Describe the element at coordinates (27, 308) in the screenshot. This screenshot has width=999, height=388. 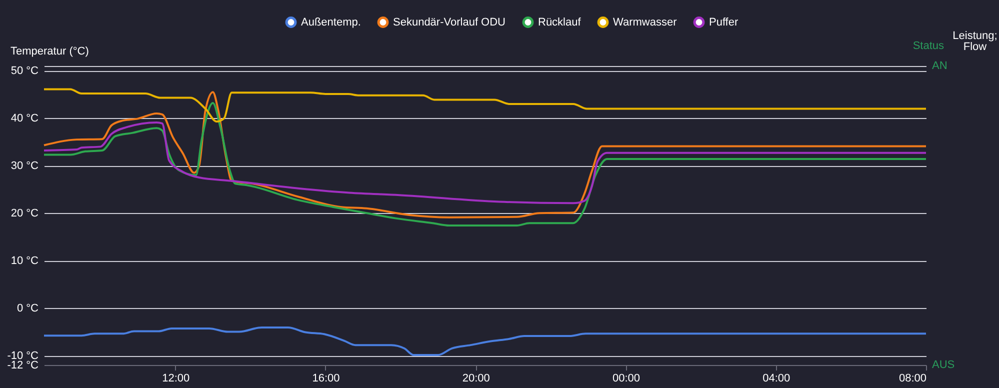
I see `y-tick-label: 0 °C` at that location.